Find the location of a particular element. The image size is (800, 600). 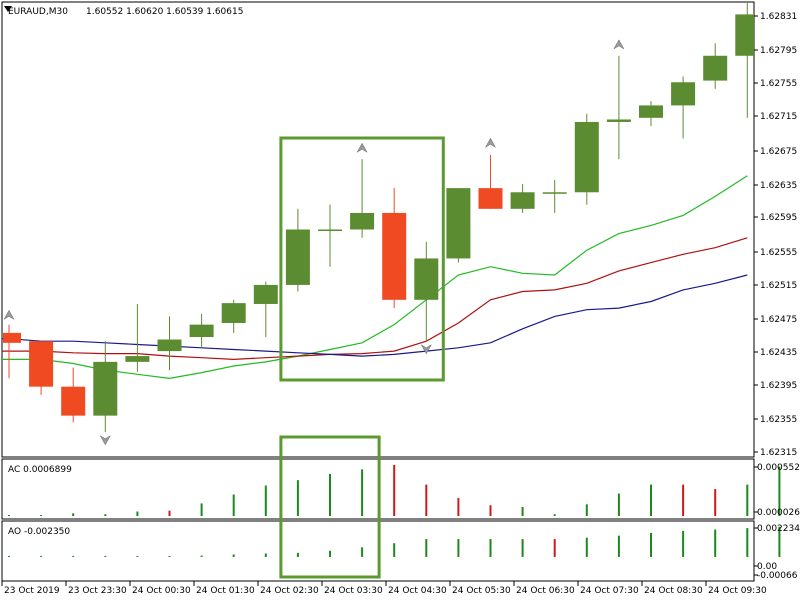

price-tick-label: 1.62675 is located at coordinates (778, 152).